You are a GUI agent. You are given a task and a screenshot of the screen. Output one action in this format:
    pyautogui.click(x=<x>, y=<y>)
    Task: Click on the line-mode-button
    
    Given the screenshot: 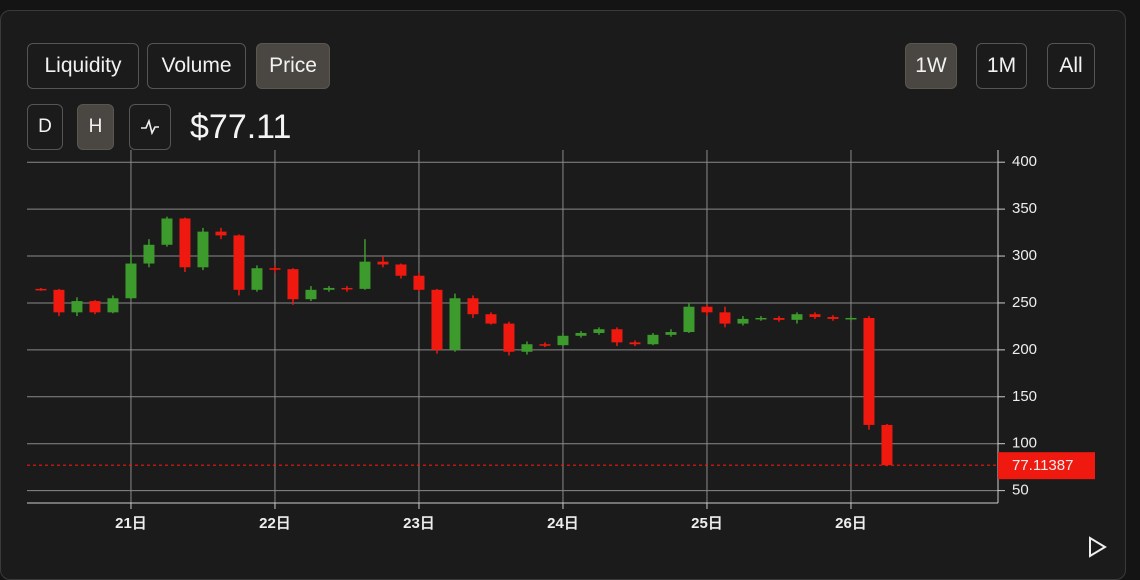 What is the action you would take?
    pyautogui.click(x=150, y=127)
    